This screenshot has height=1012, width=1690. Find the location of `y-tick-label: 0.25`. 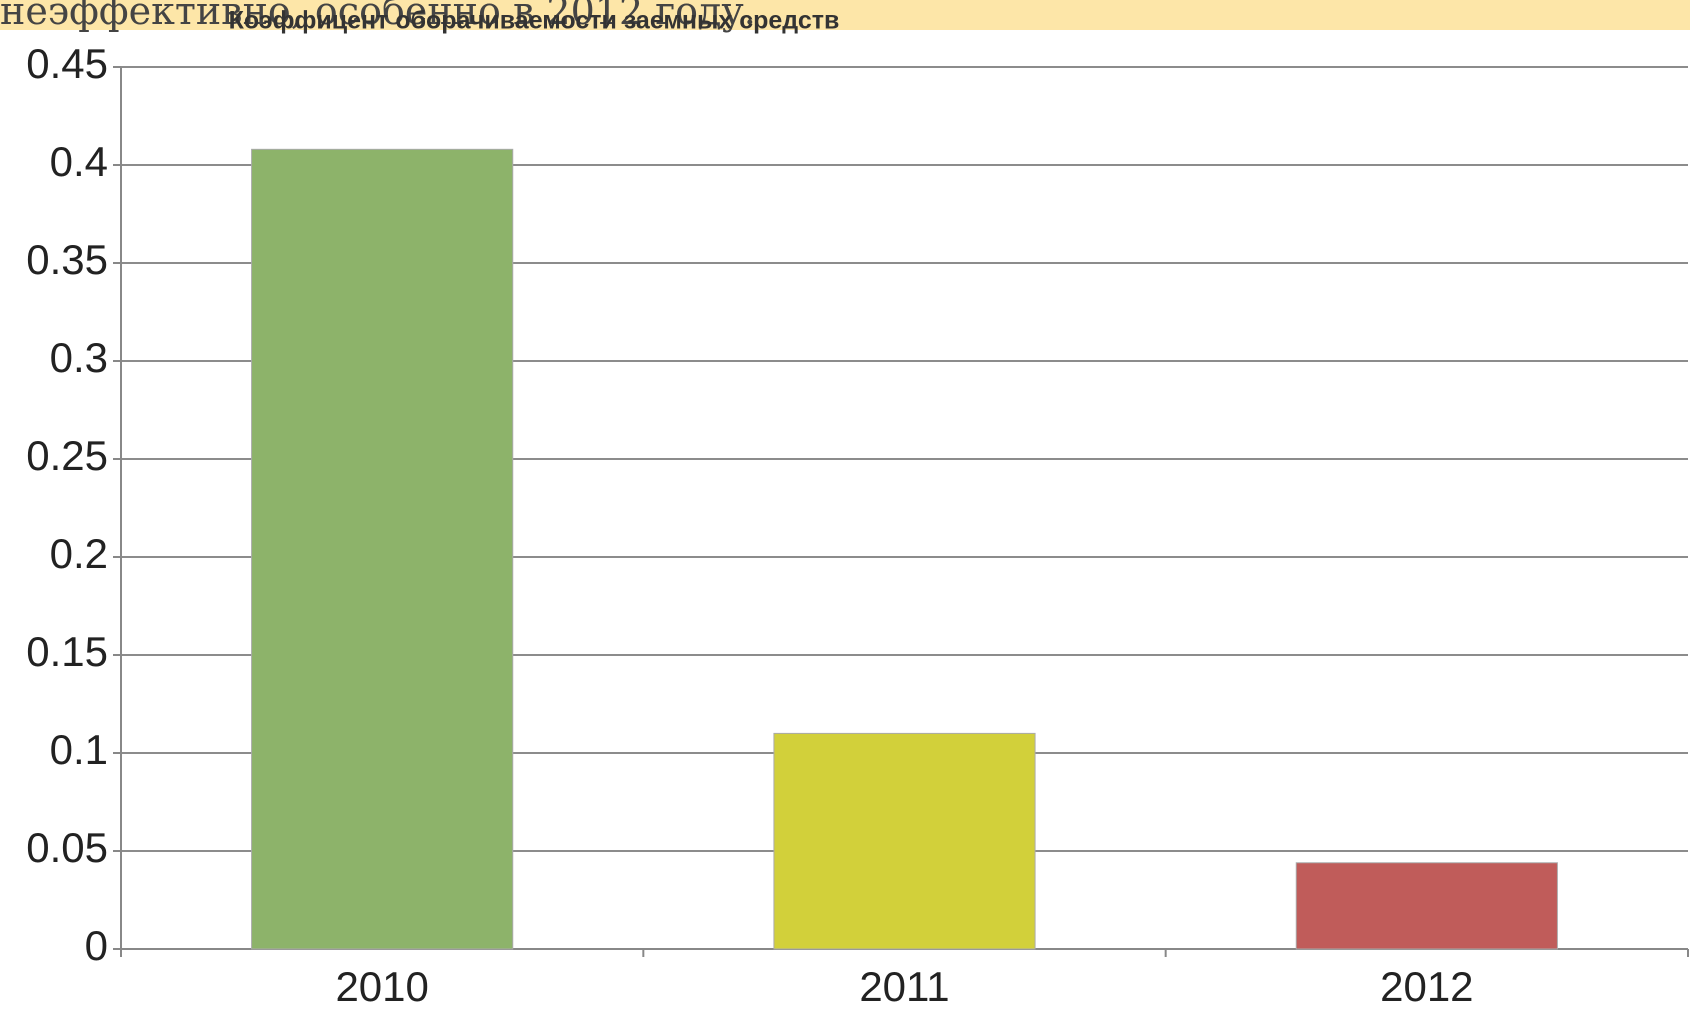

y-tick-label: 0.25 is located at coordinates (67, 455).